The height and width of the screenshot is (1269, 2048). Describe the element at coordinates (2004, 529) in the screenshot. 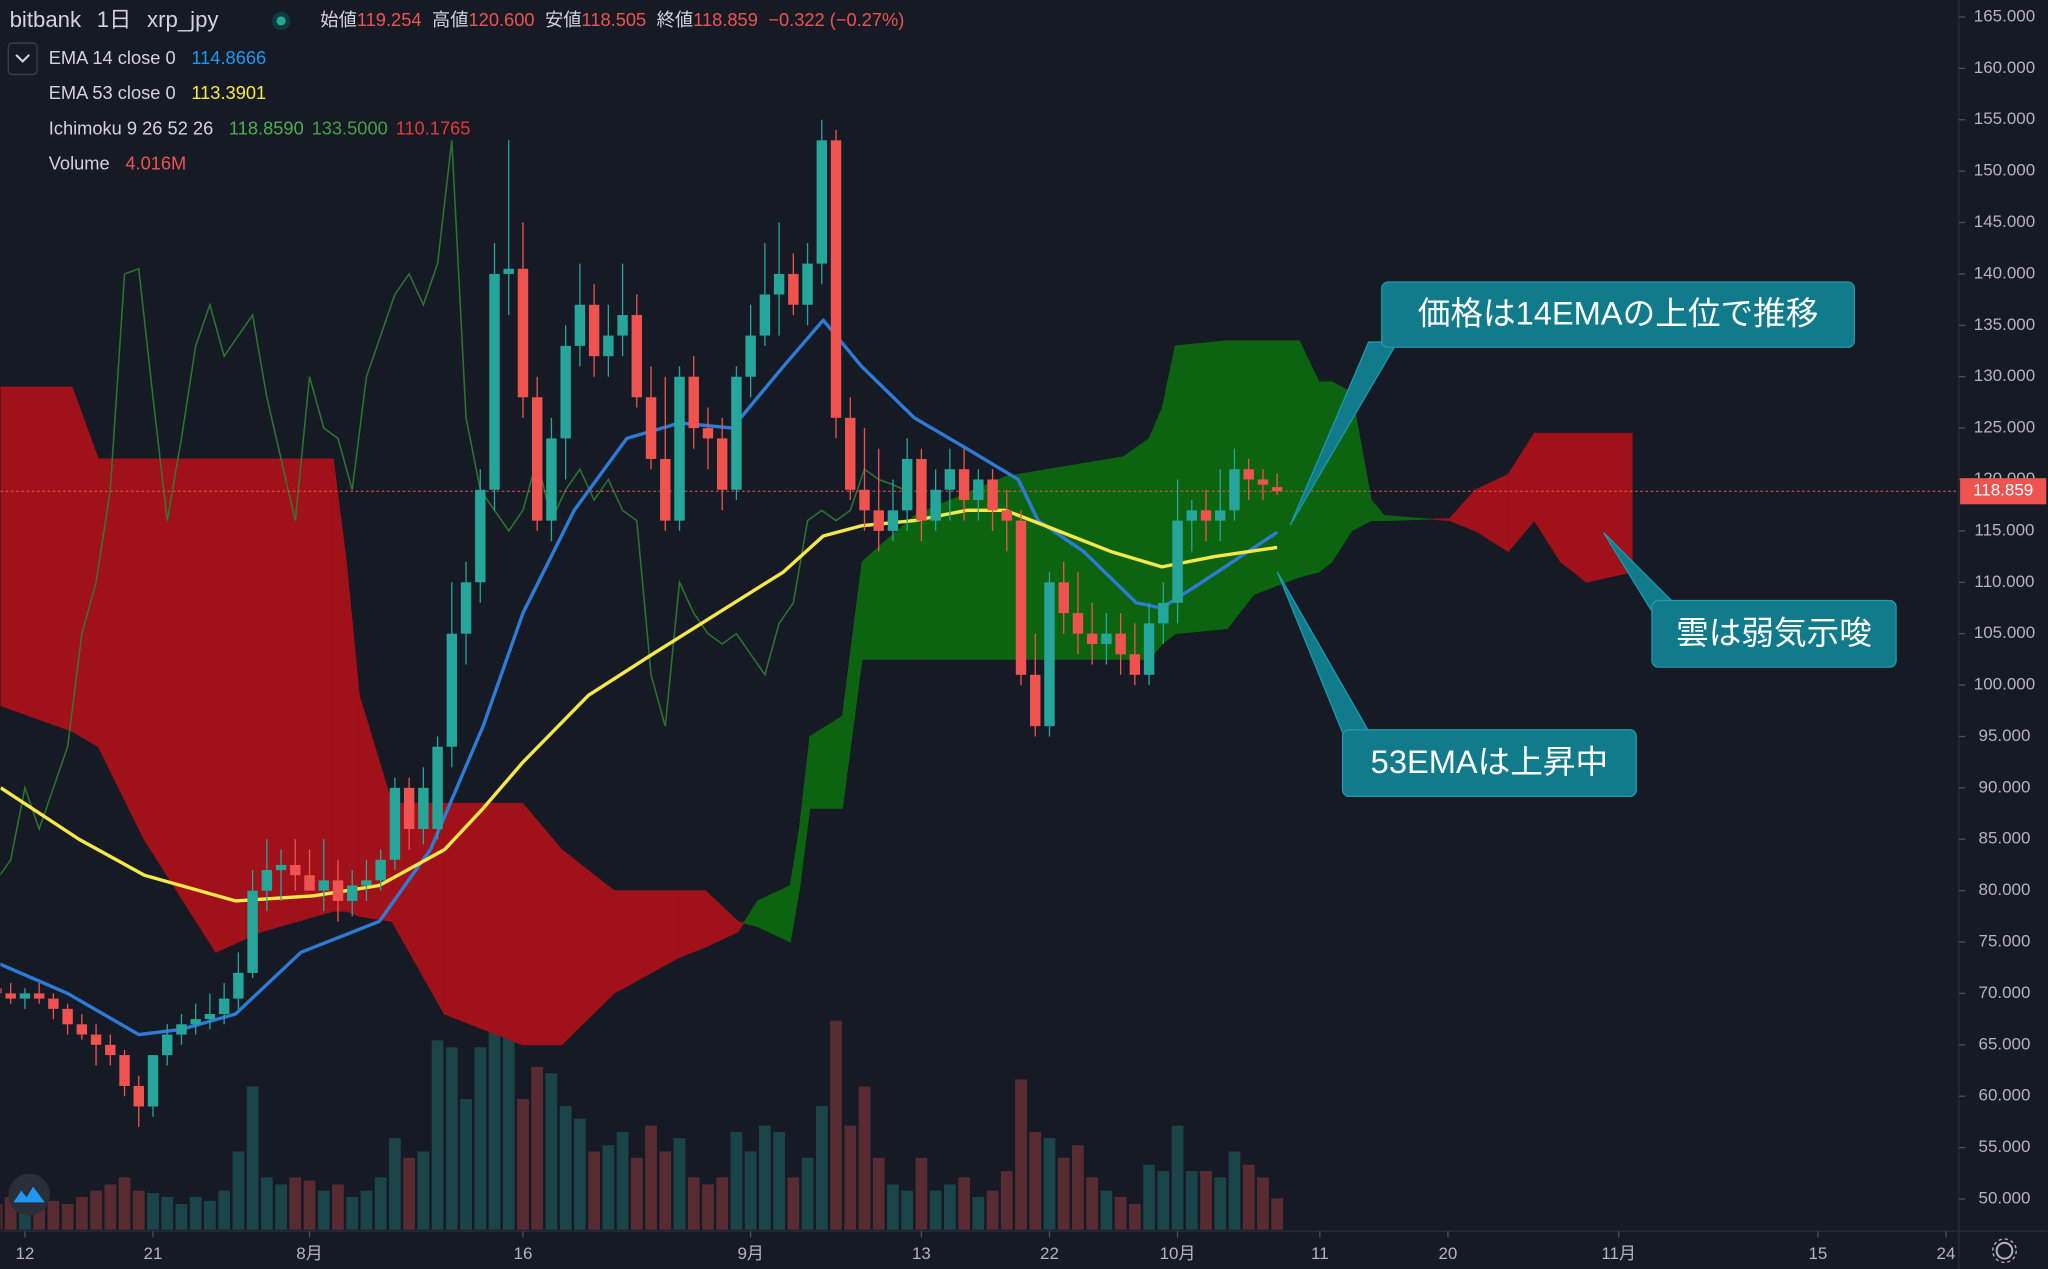

I see `y-tick-label: 115.000` at that location.